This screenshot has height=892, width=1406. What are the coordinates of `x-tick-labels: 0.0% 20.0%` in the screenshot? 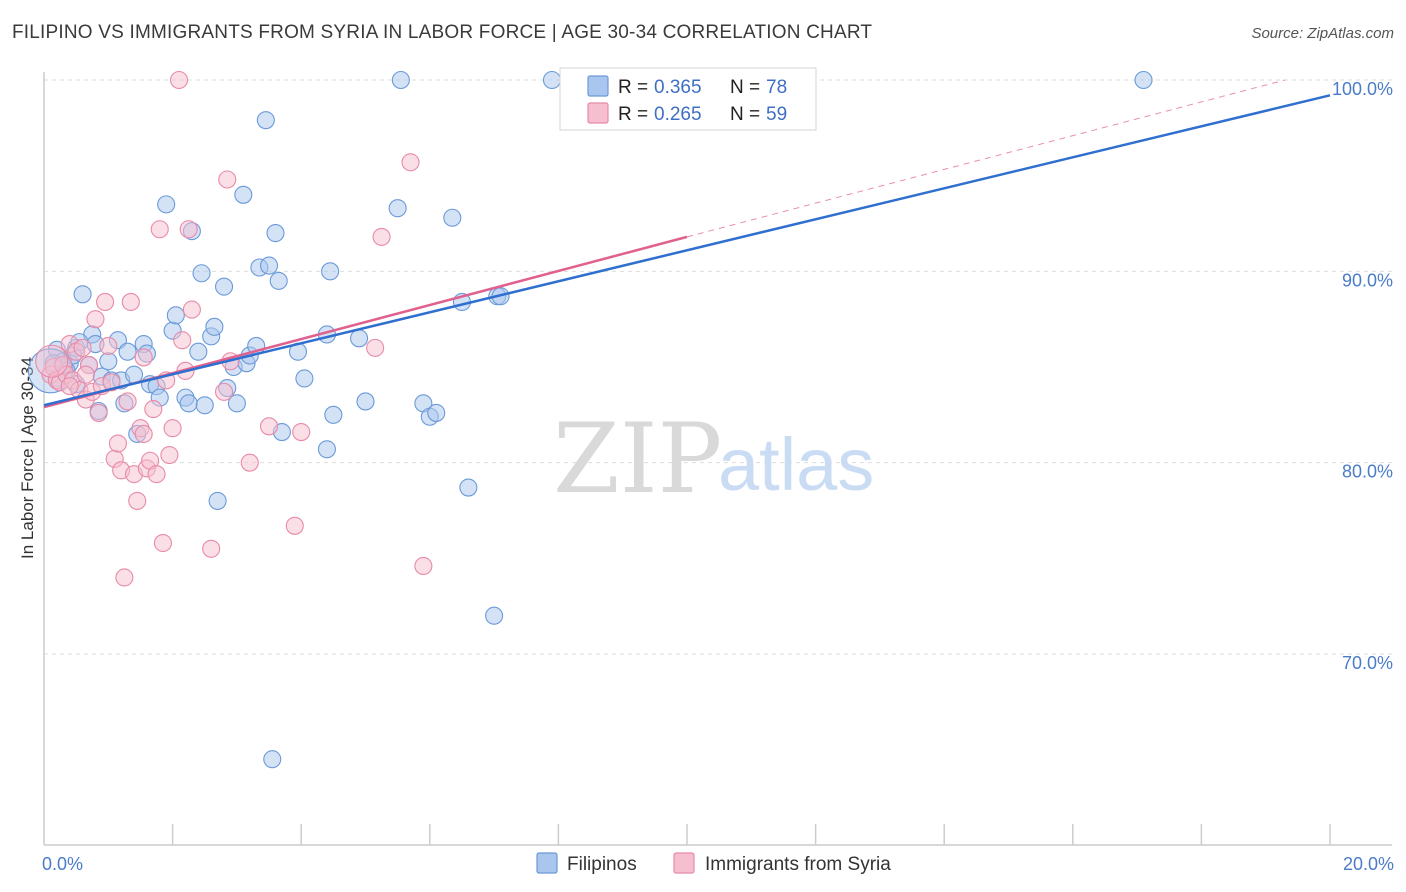 It's located at (718, 864).